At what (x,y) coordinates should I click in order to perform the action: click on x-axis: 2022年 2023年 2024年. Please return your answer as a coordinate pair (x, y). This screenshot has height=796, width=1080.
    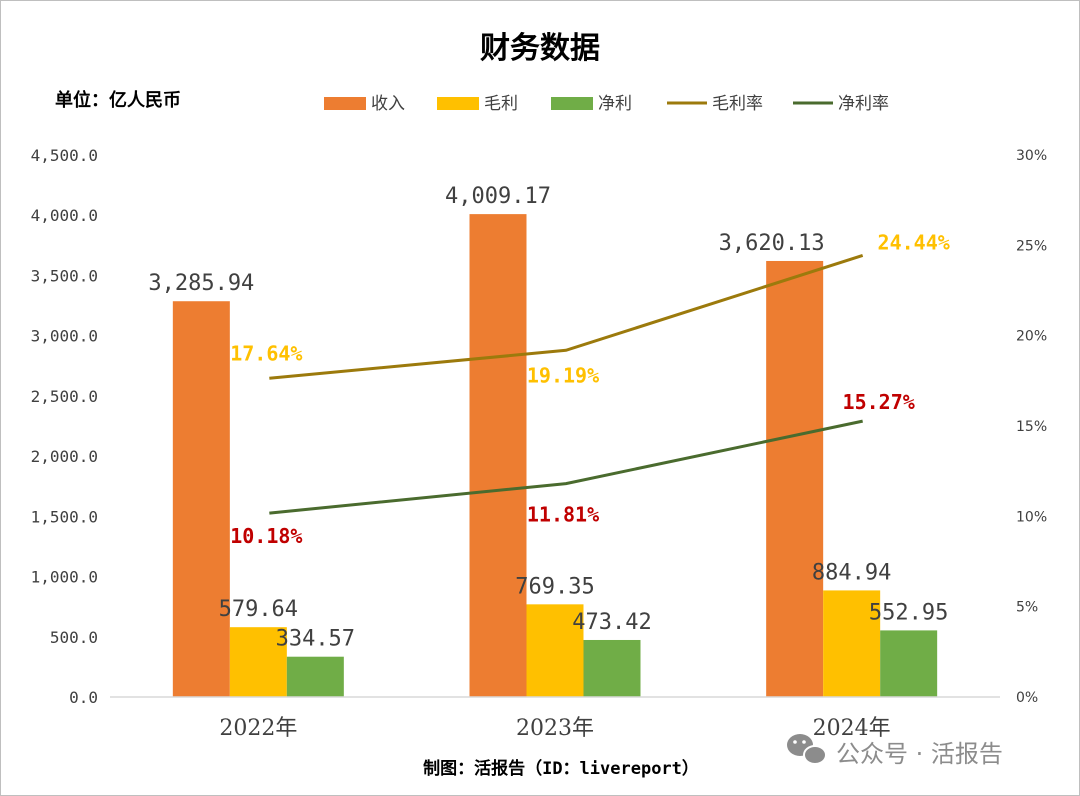
    Looking at the image, I should click on (555, 718).